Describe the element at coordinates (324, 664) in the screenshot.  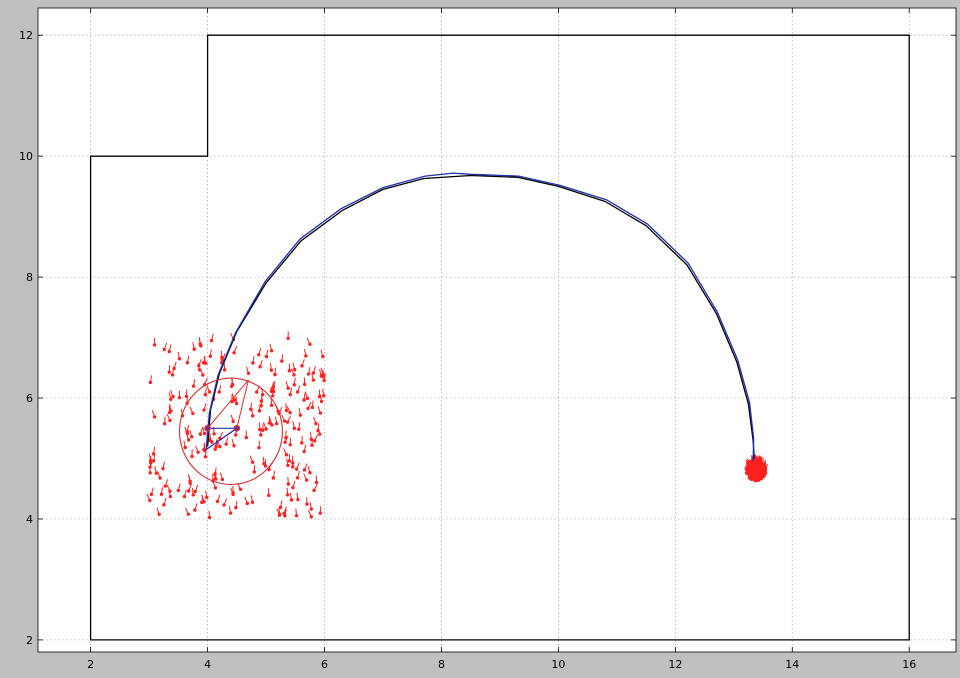
I see `x-tick-label: 6` at that location.